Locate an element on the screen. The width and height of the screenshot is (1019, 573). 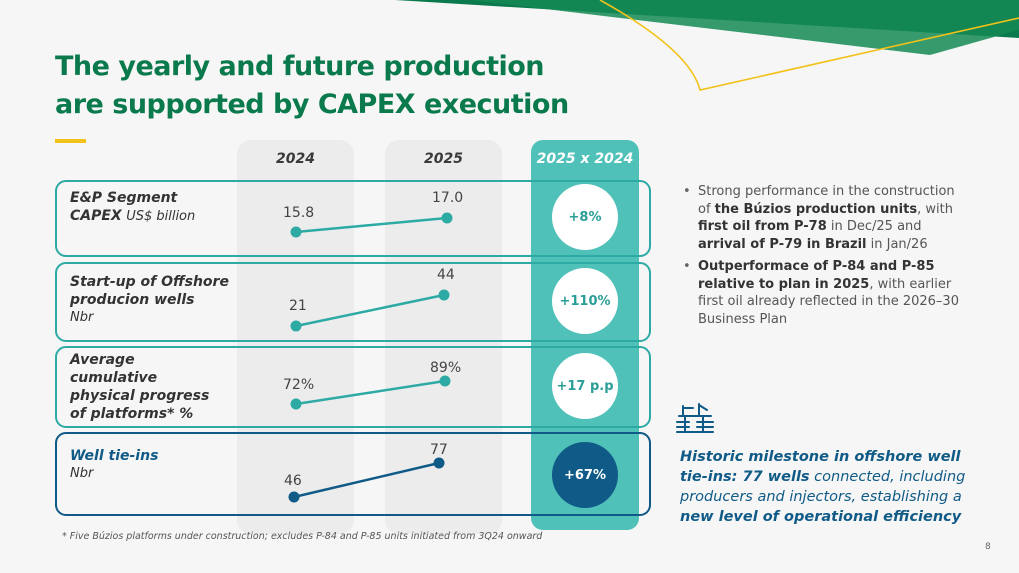
point-wells-2024 is located at coordinates (296, 326).